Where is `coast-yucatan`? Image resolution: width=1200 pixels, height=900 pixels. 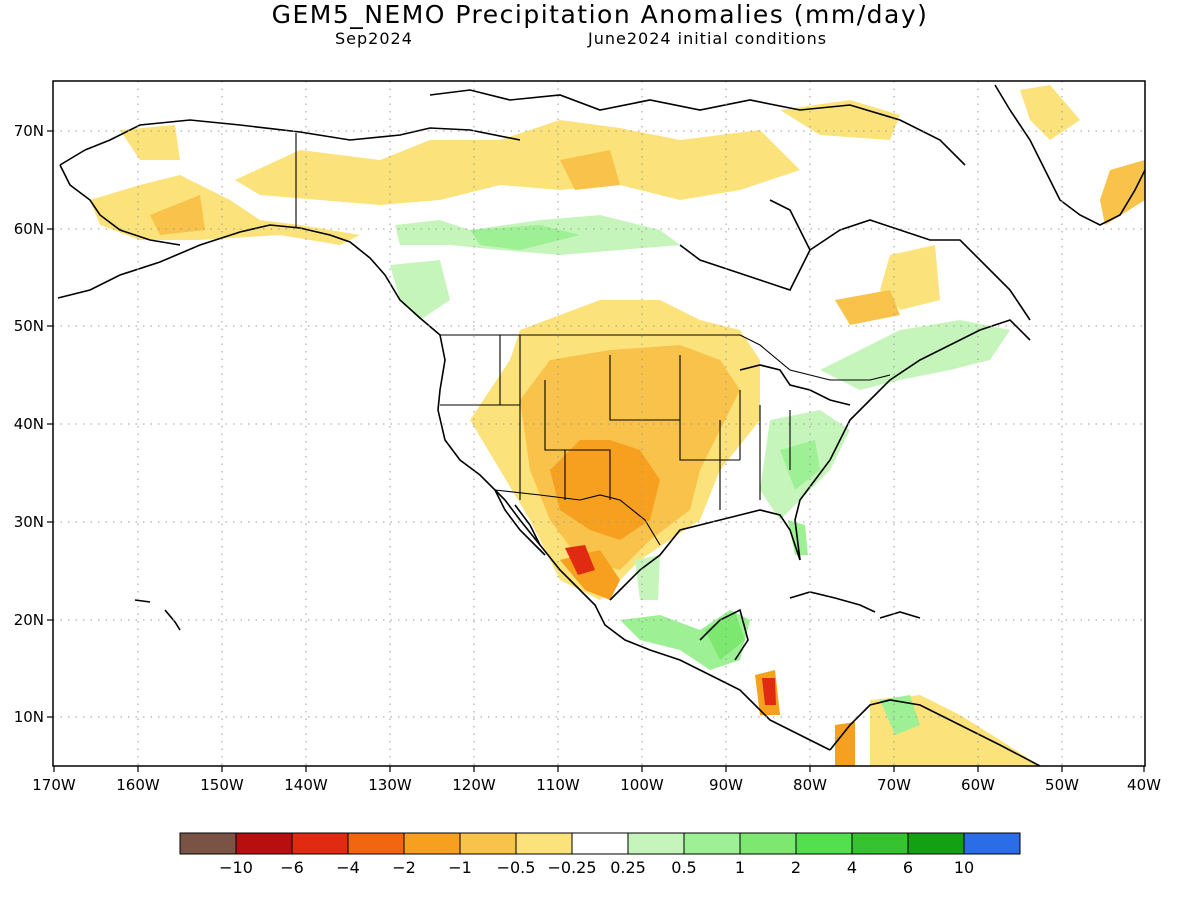
coast-yucatan is located at coordinates (724, 634).